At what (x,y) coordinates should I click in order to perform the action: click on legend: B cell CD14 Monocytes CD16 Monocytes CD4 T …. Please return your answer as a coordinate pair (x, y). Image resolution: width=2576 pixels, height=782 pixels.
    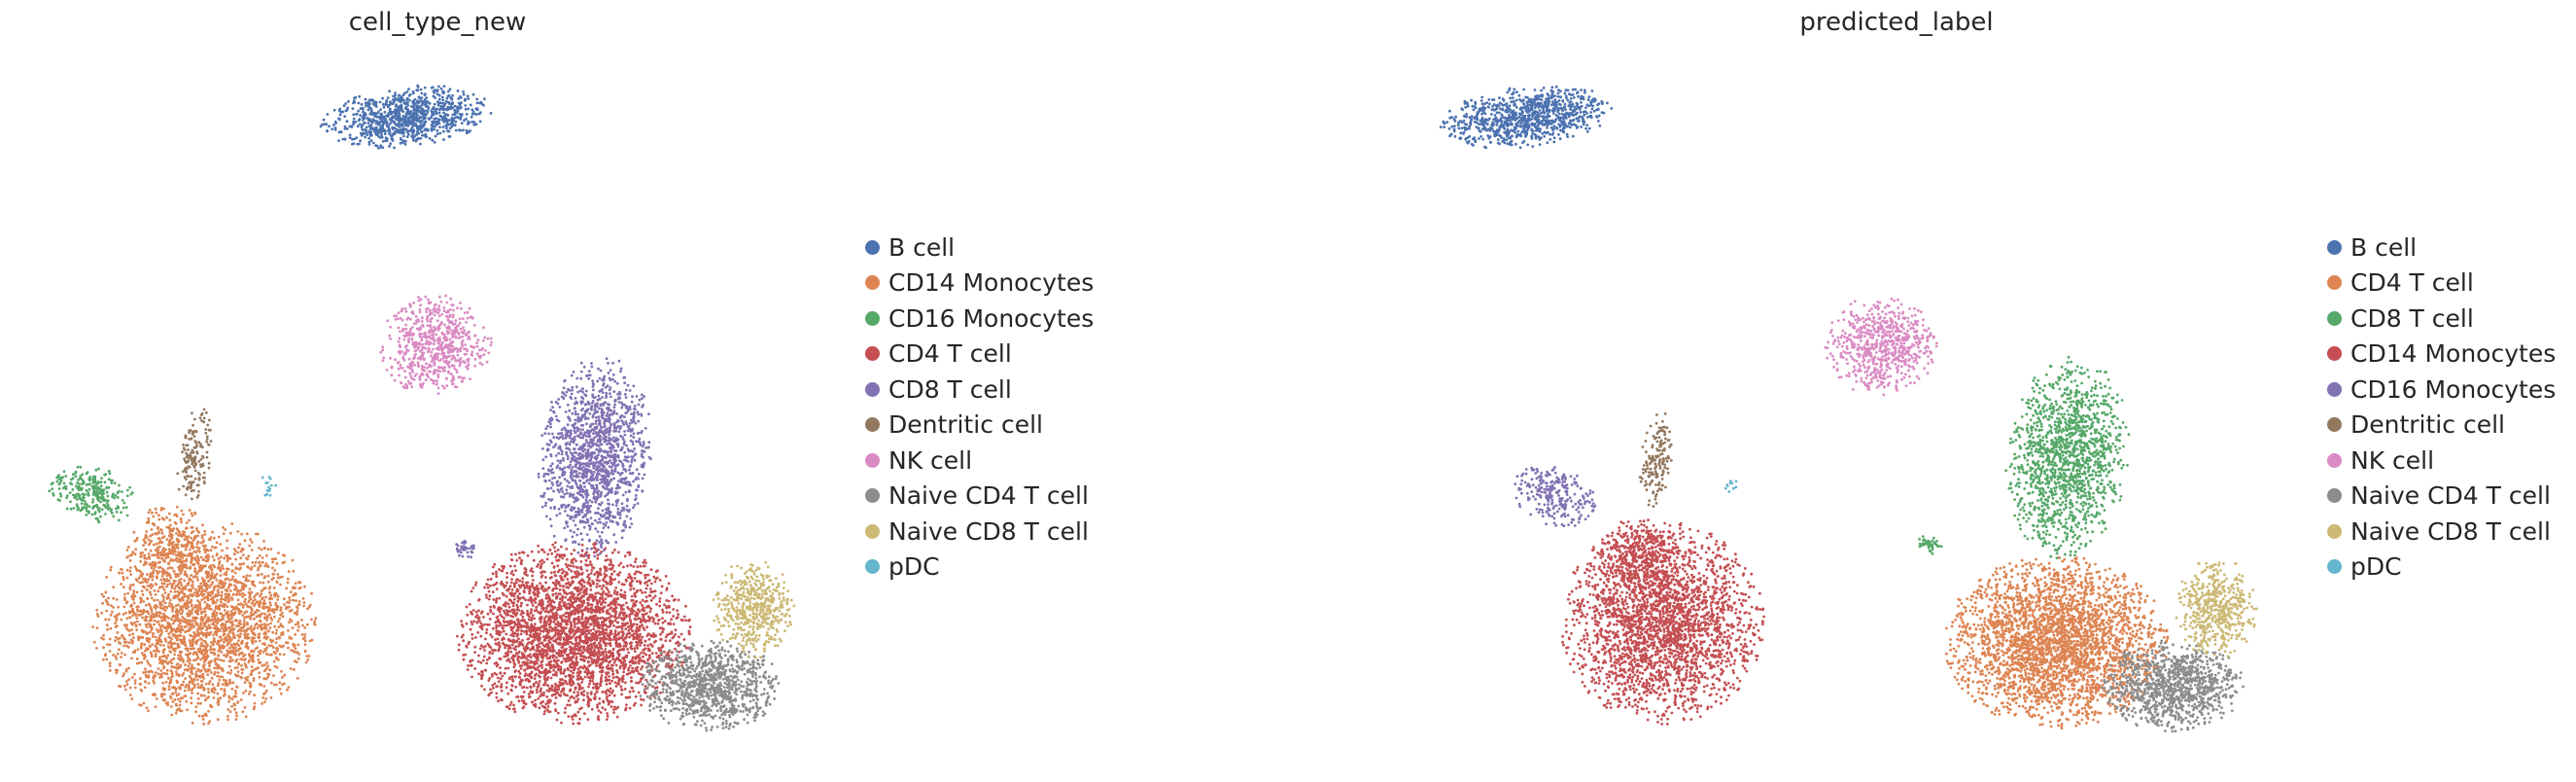
    Looking at the image, I should click on (979, 407).